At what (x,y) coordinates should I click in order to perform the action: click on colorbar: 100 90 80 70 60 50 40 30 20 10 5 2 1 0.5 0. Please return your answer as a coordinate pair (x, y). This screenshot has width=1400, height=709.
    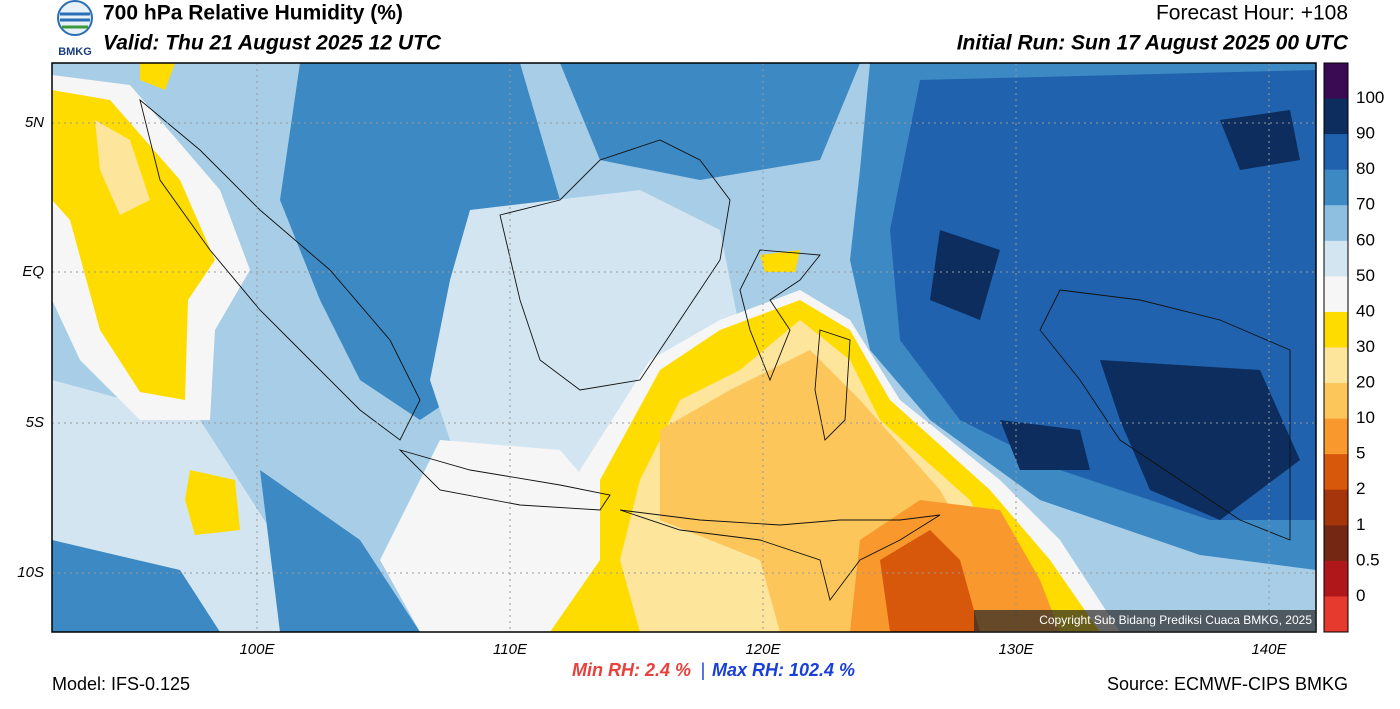
    Looking at the image, I should click on (1353, 347).